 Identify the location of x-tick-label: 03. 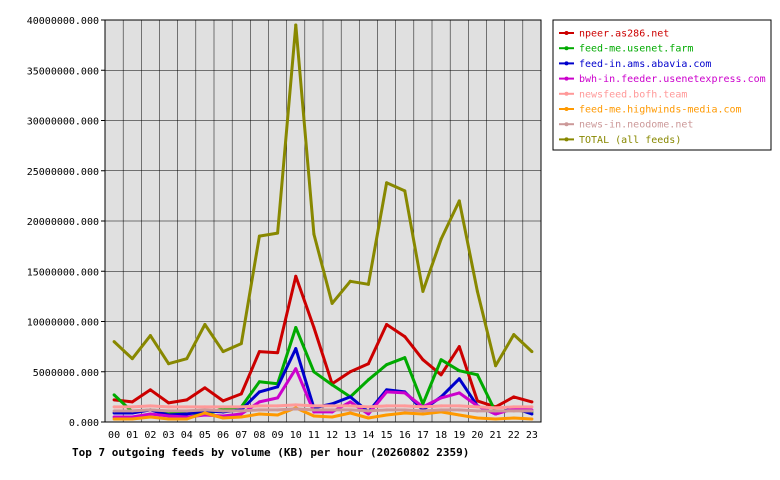
(169, 435).